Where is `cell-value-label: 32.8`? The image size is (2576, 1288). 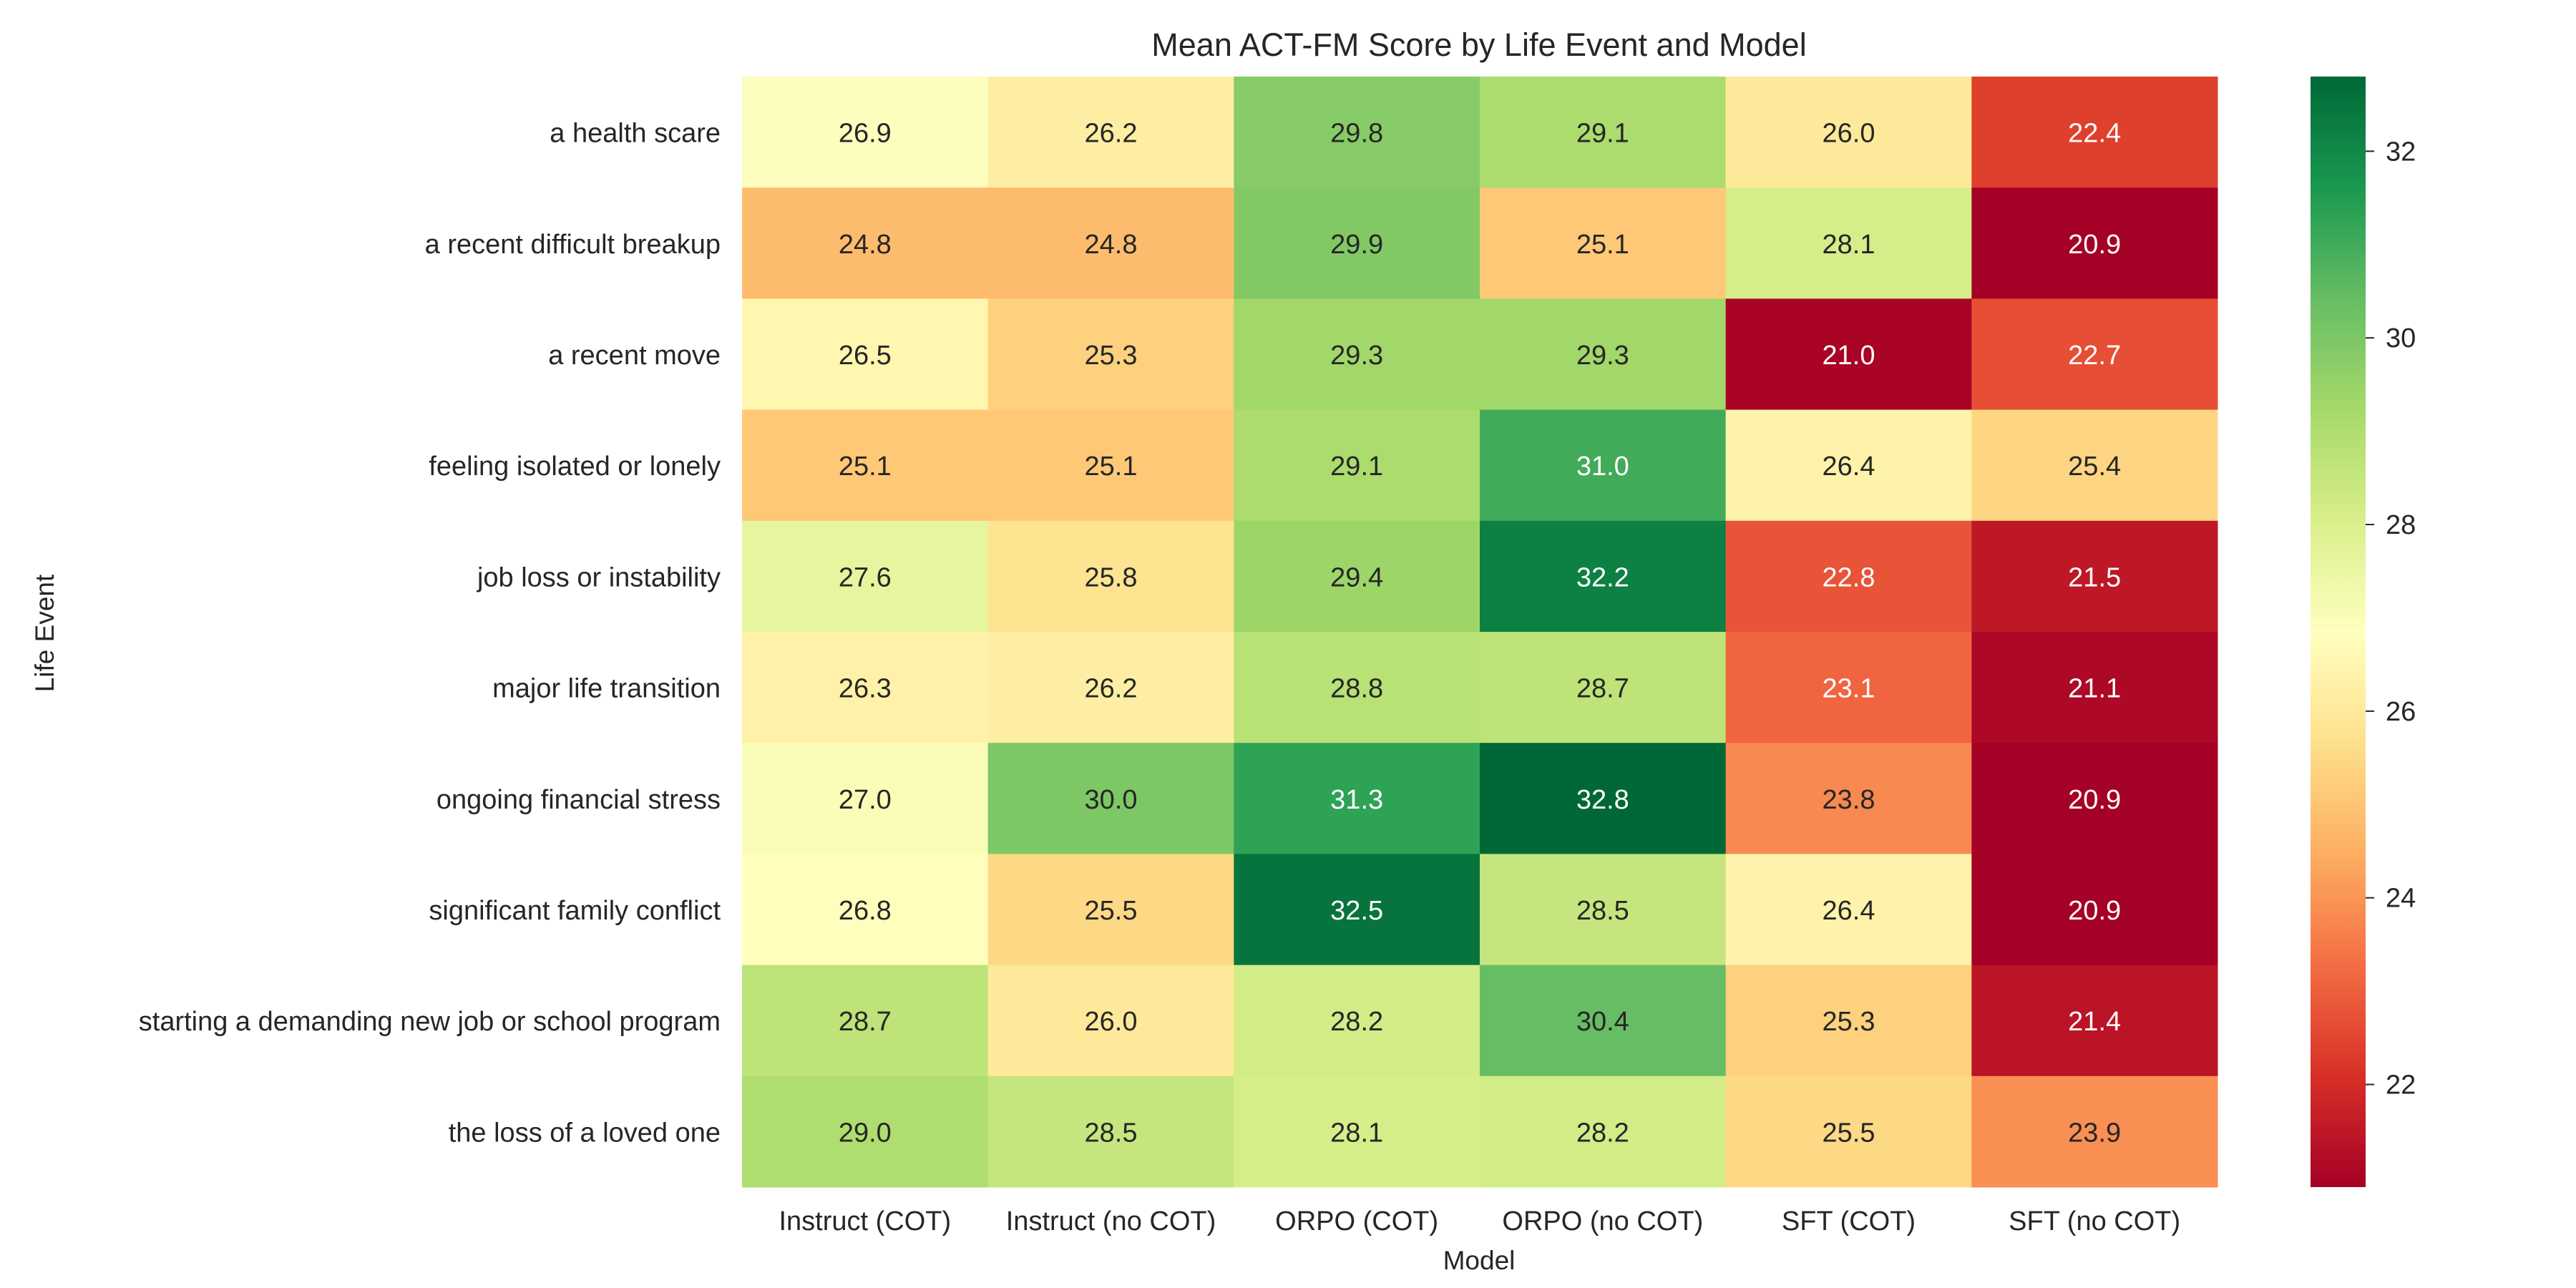
cell-value-label: 32.8 is located at coordinates (1602, 800).